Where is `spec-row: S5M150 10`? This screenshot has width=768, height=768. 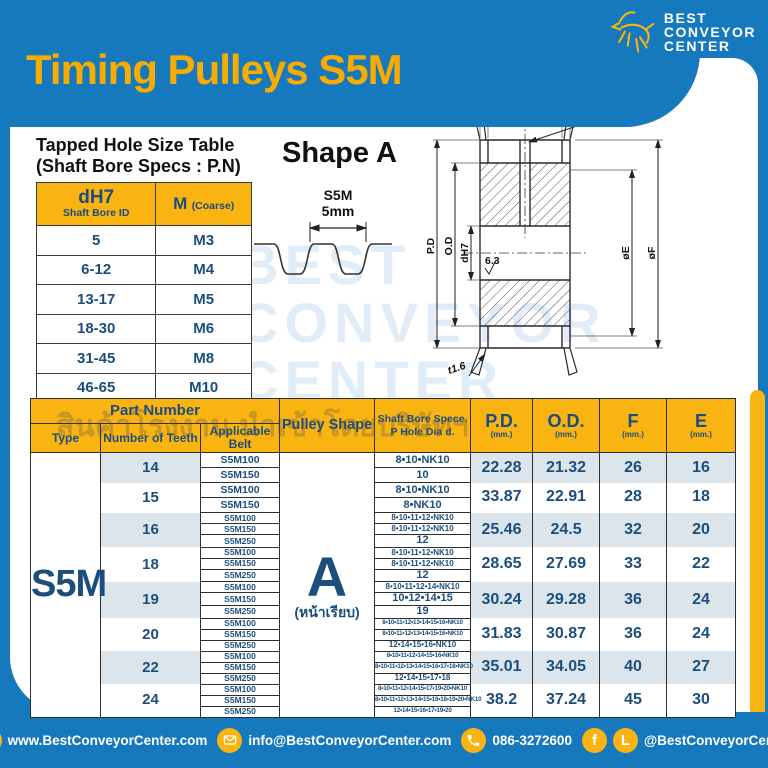 spec-row: S5M150 10 is located at coordinates (383, 475).